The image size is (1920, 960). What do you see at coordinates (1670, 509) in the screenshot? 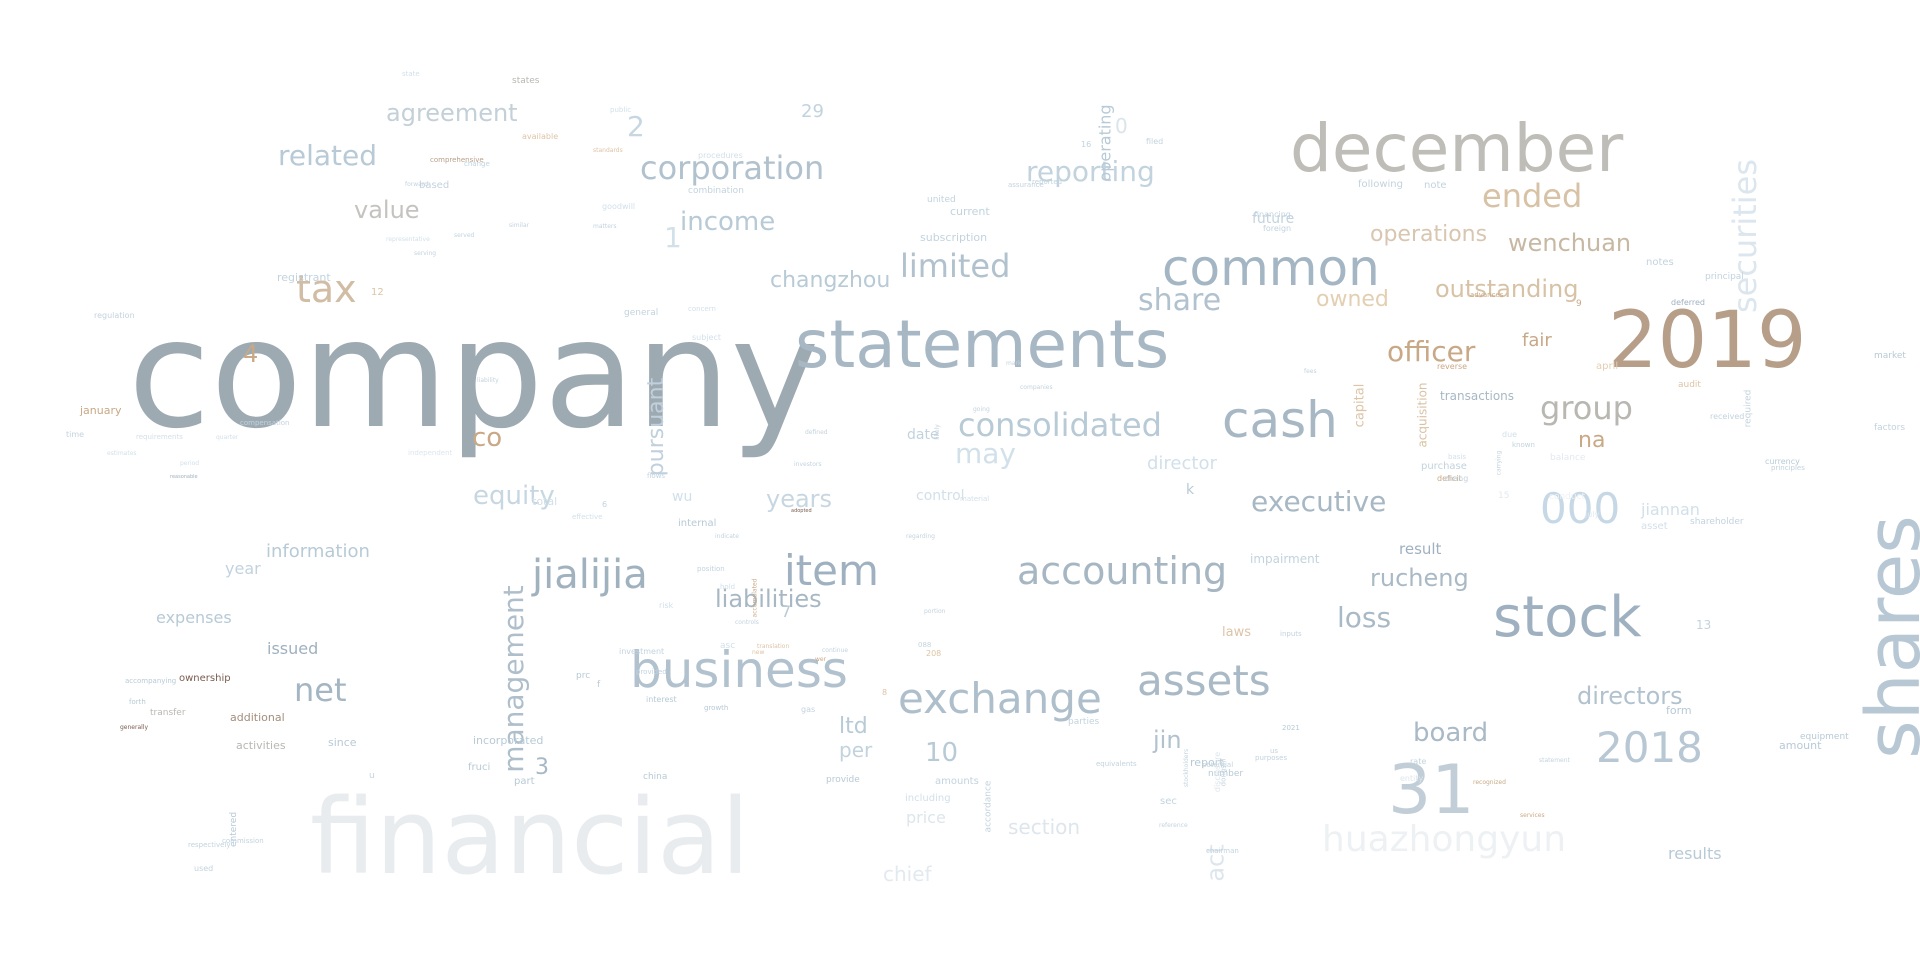
I see `word-62: jiannan` at bounding box center [1670, 509].